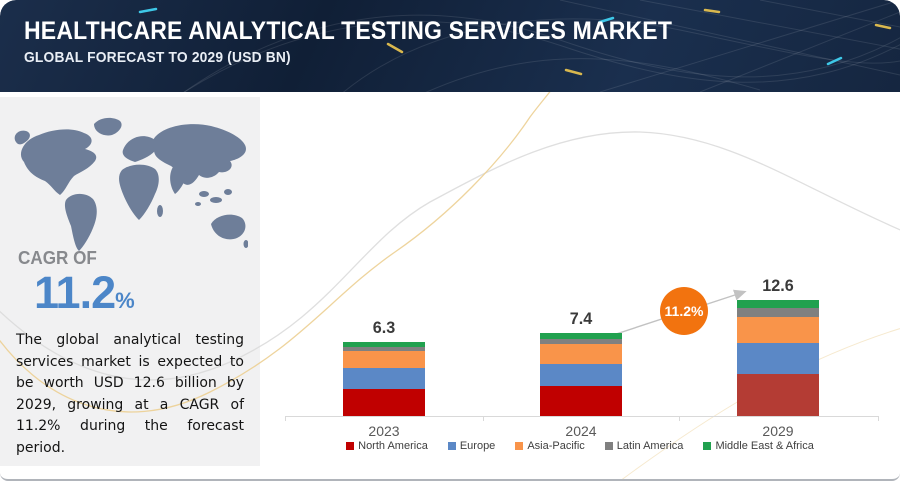 Image resolution: width=900 pixels, height=481 pixels. Describe the element at coordinates (778, 330) in the screenshot. I see `segment-asia-pacific-2029` at that location.